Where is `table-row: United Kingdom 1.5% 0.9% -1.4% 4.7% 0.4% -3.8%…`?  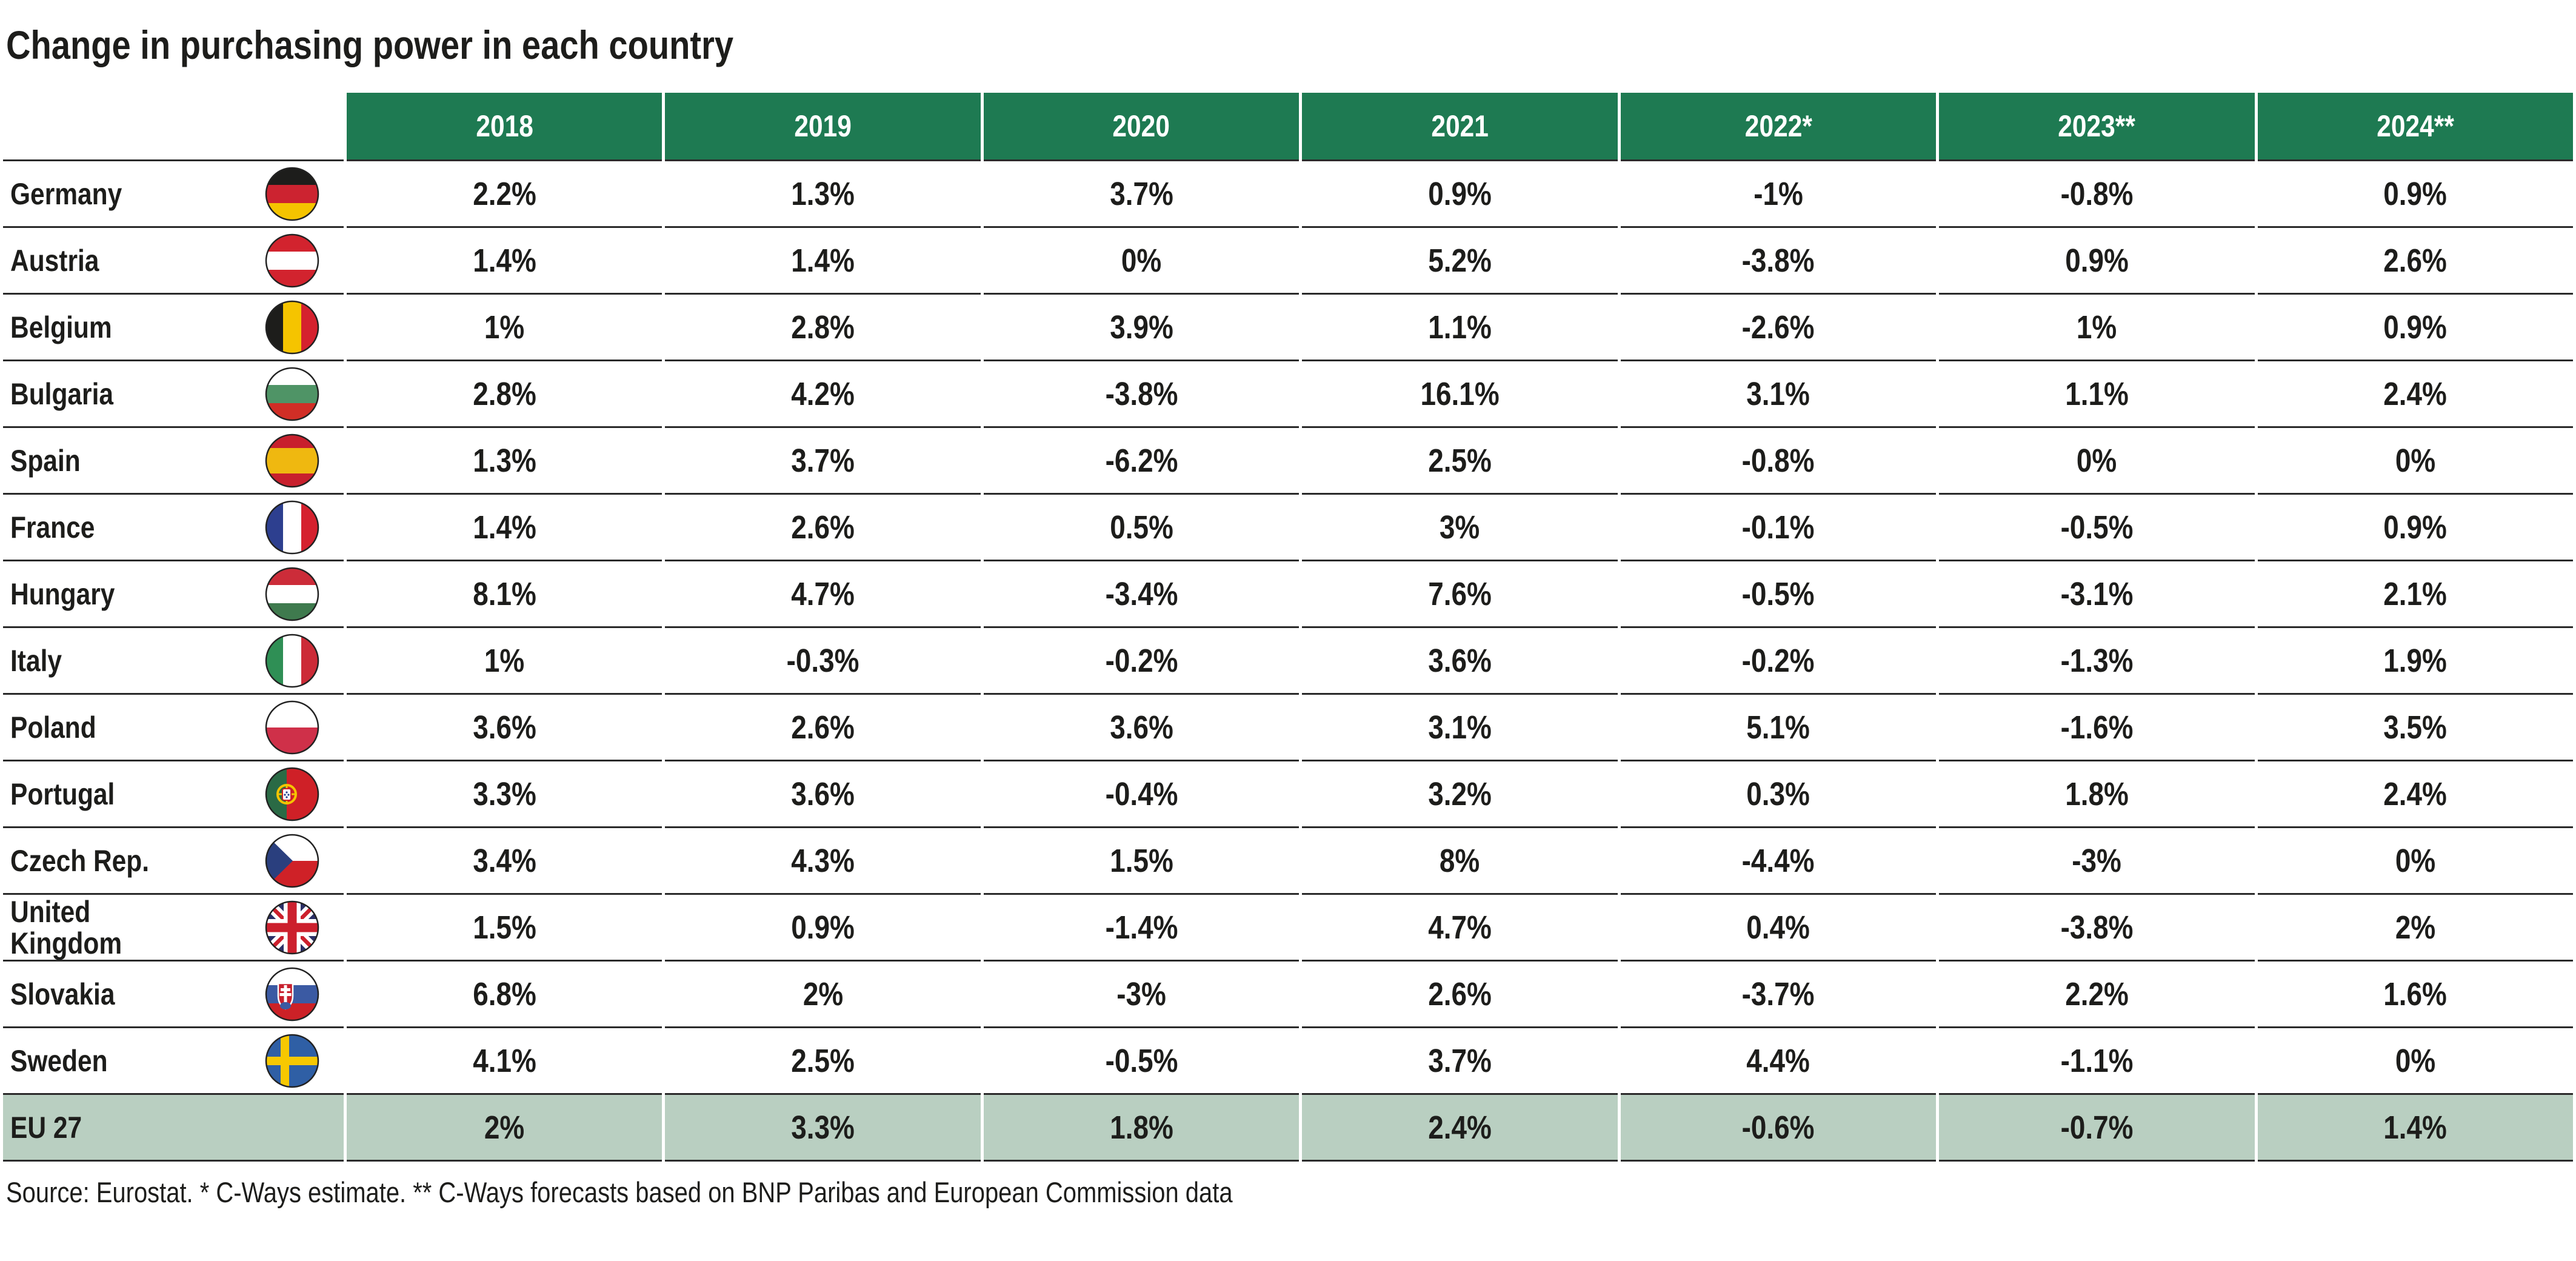
table-row: United Kingdom 1.5% 0.9% -1.4% 4.7% 0.4% -3.8%… is located at coordinates (1288, 928).